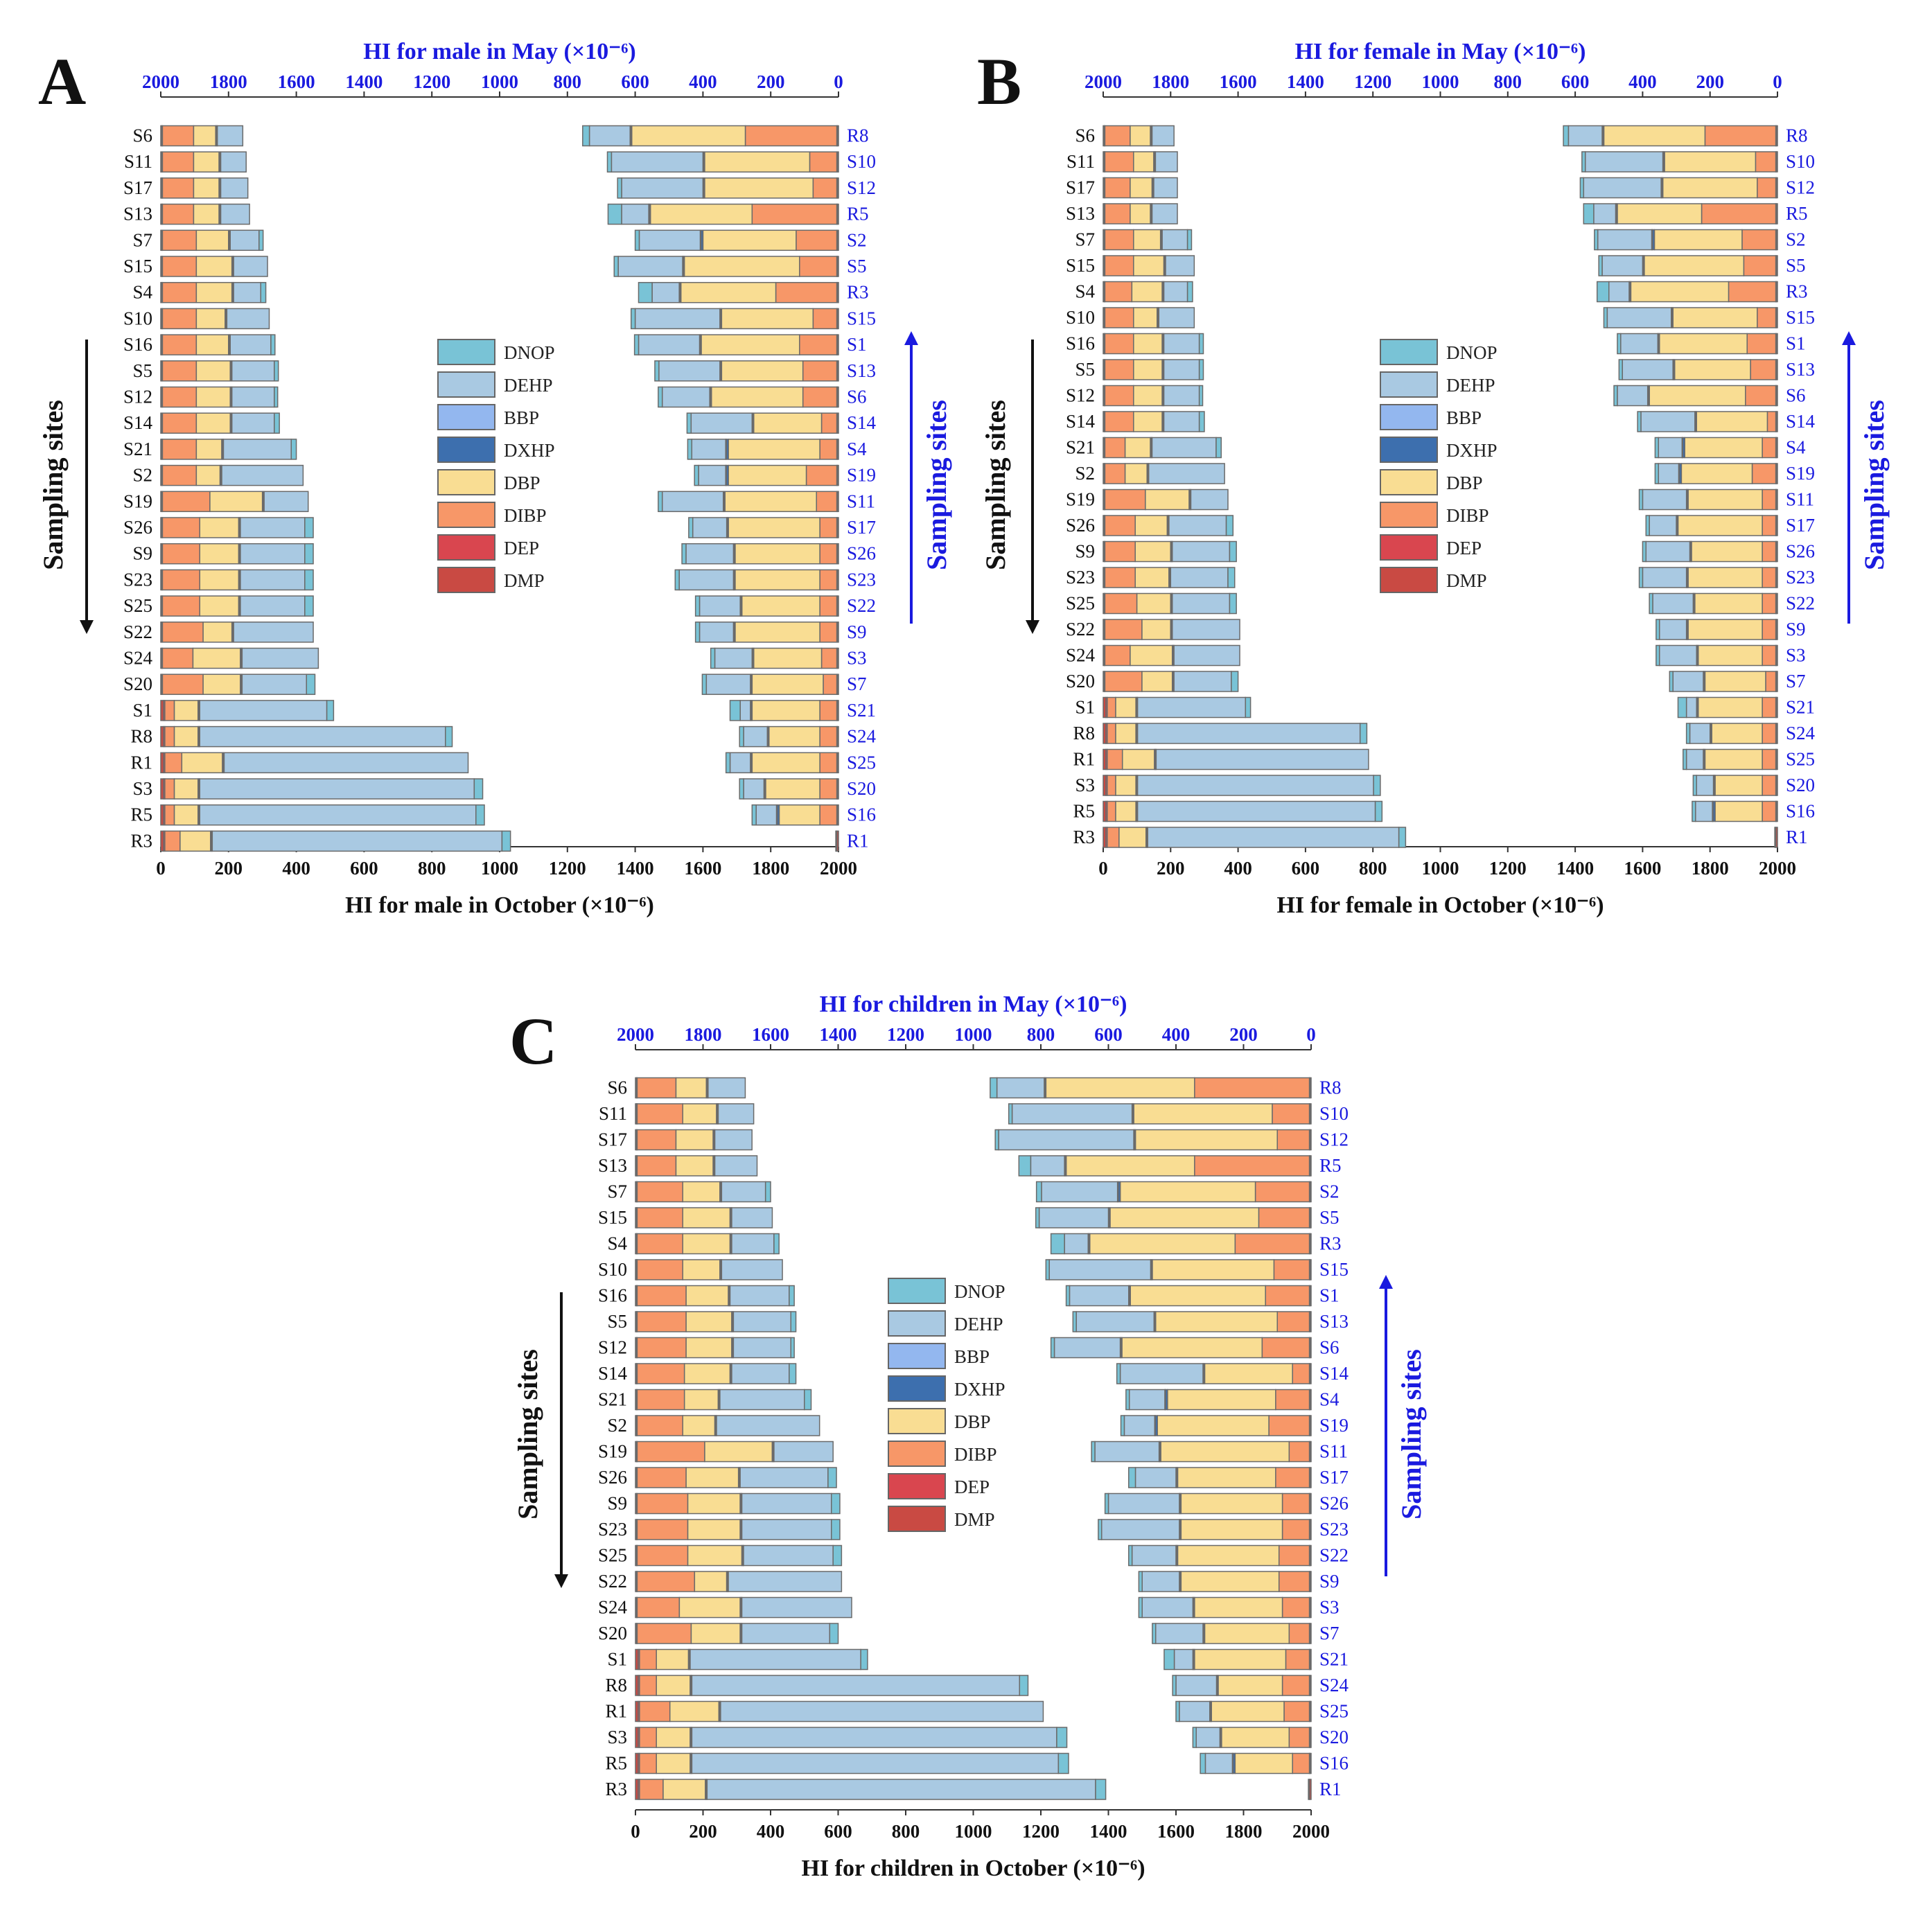 The image size is (1932, 1920). I want to click on may-category-label: S20, so click(1800, 785).